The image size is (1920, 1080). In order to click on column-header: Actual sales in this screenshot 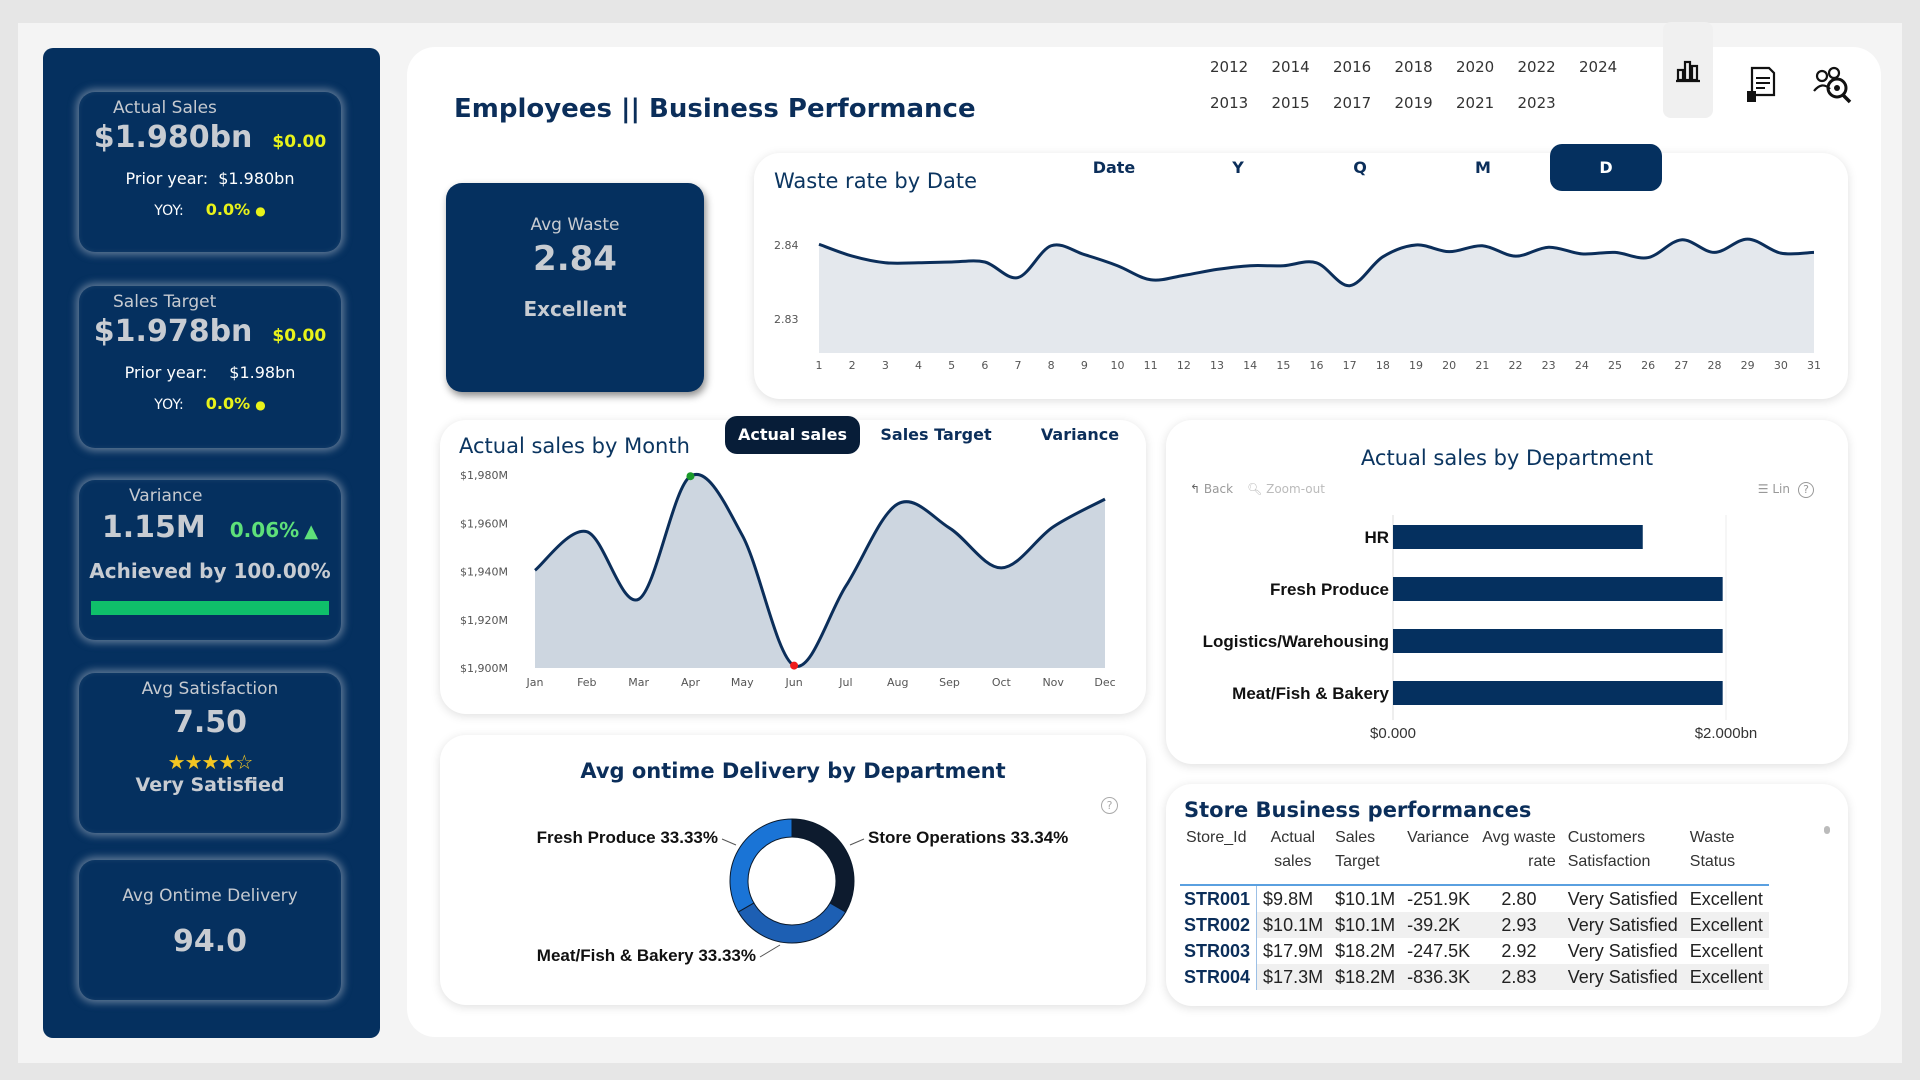, I will do `click(1293, 849)`.